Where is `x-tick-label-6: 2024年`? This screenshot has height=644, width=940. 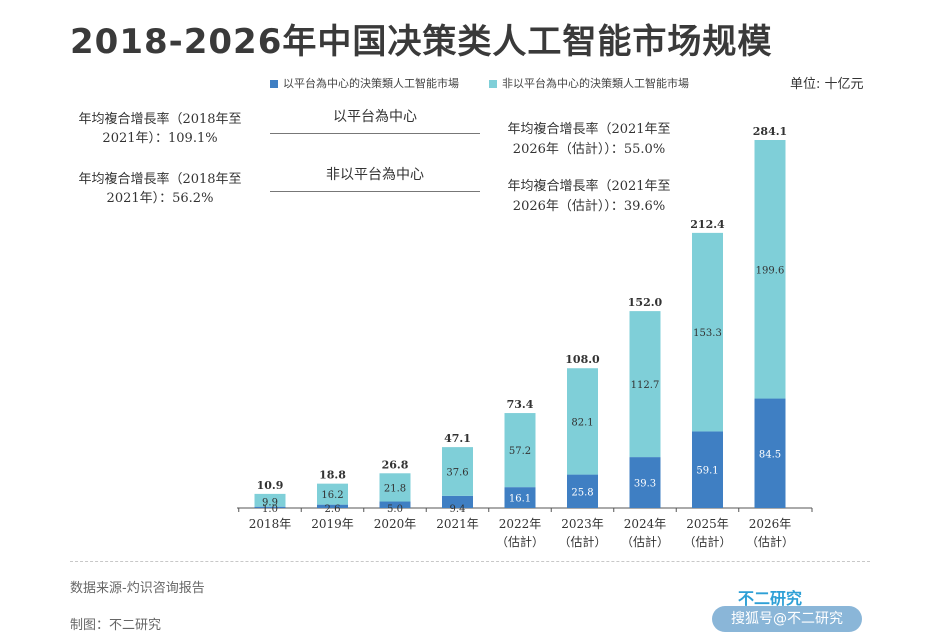 x-tick-label-6: 2024年 is located at coordinates (645, 524).